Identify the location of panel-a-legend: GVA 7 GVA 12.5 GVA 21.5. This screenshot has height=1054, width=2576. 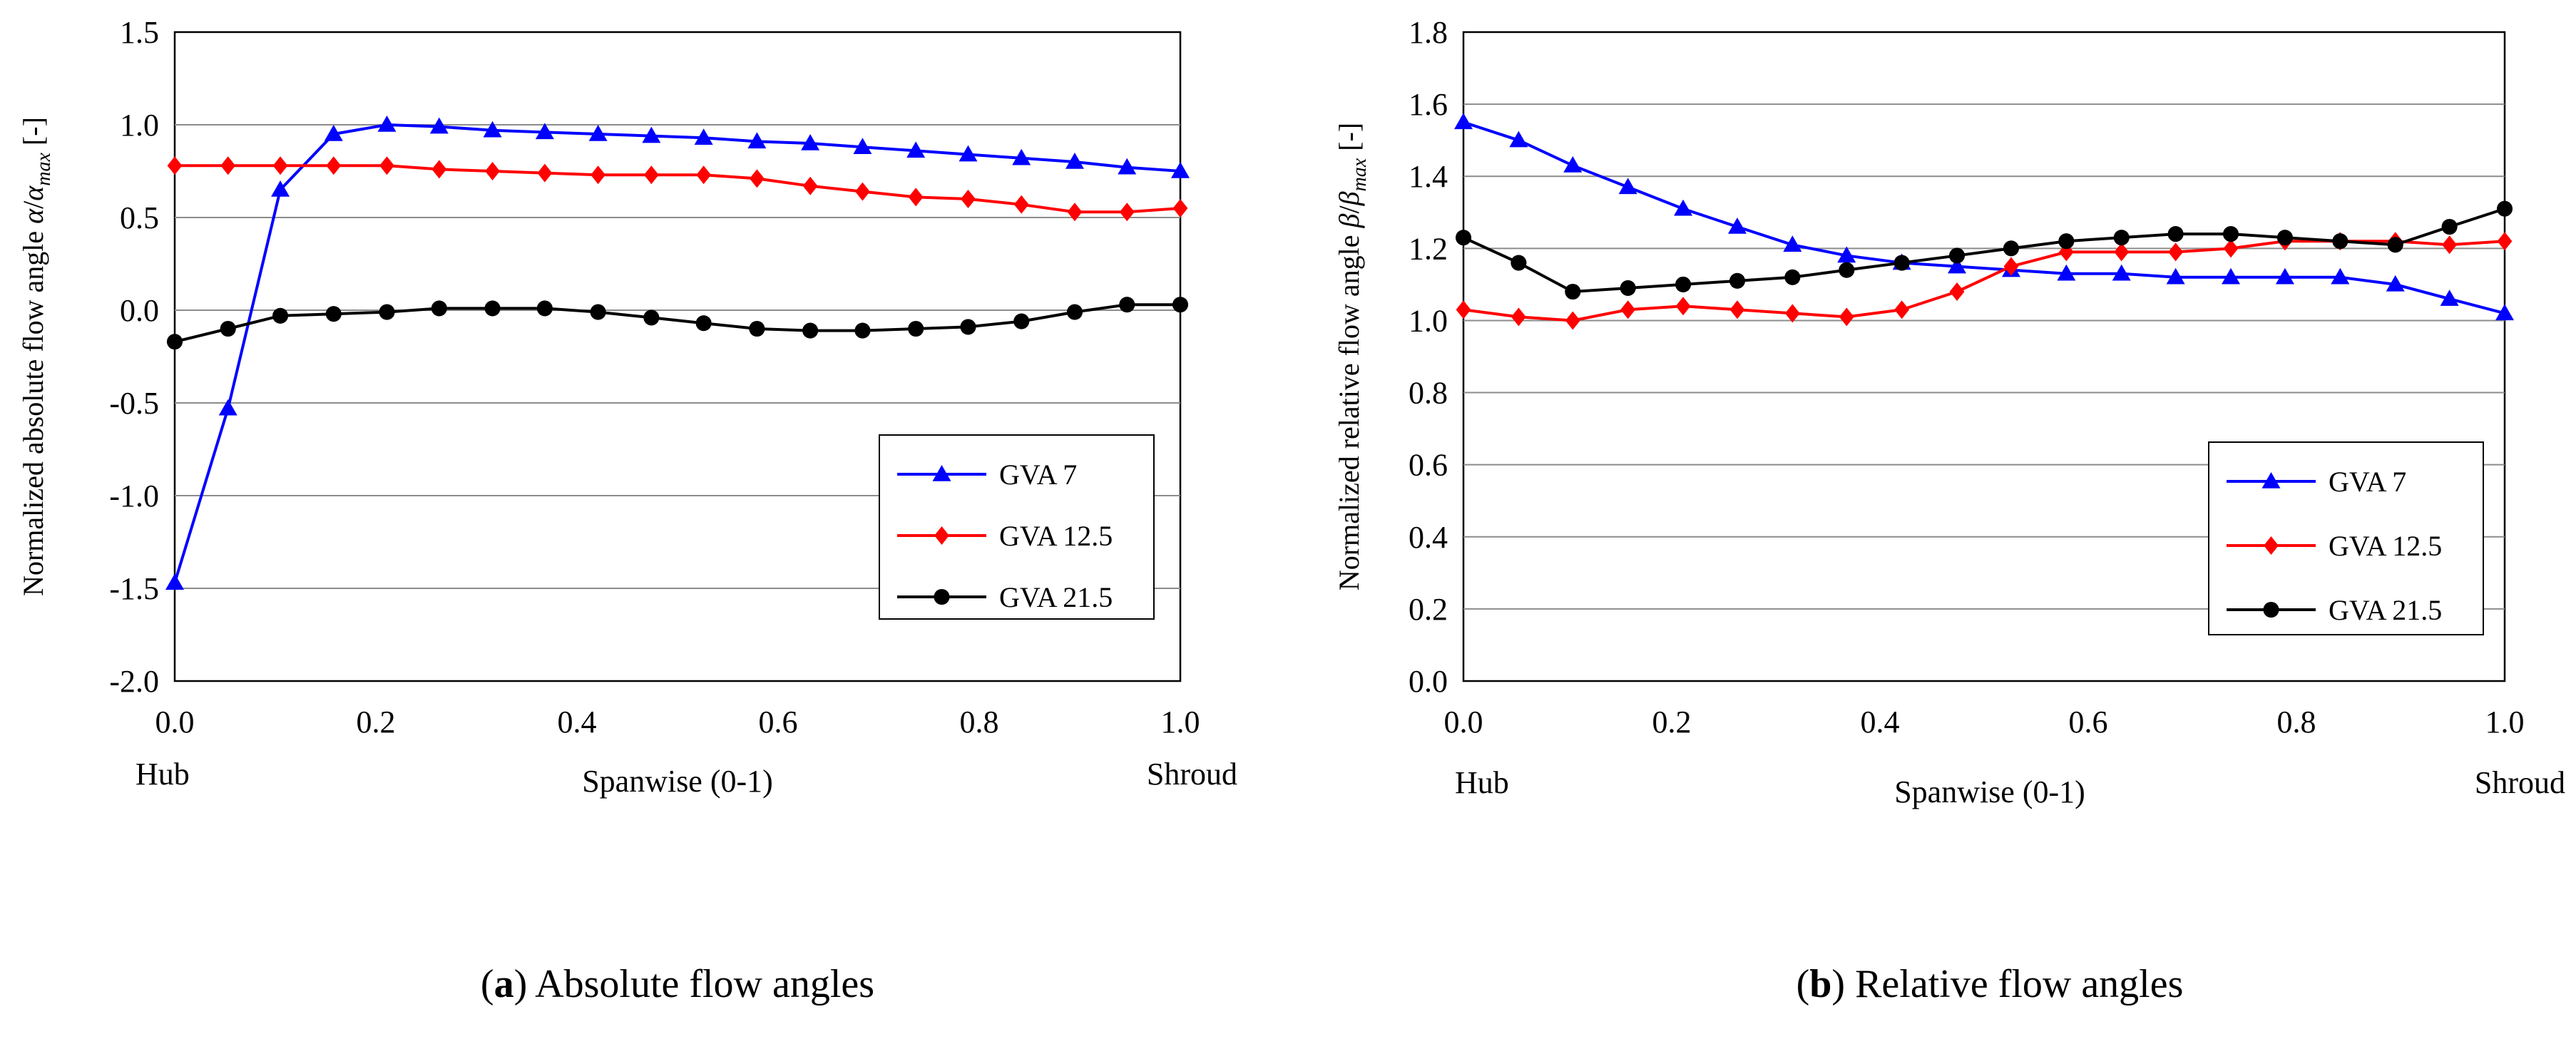
(1017, 527).